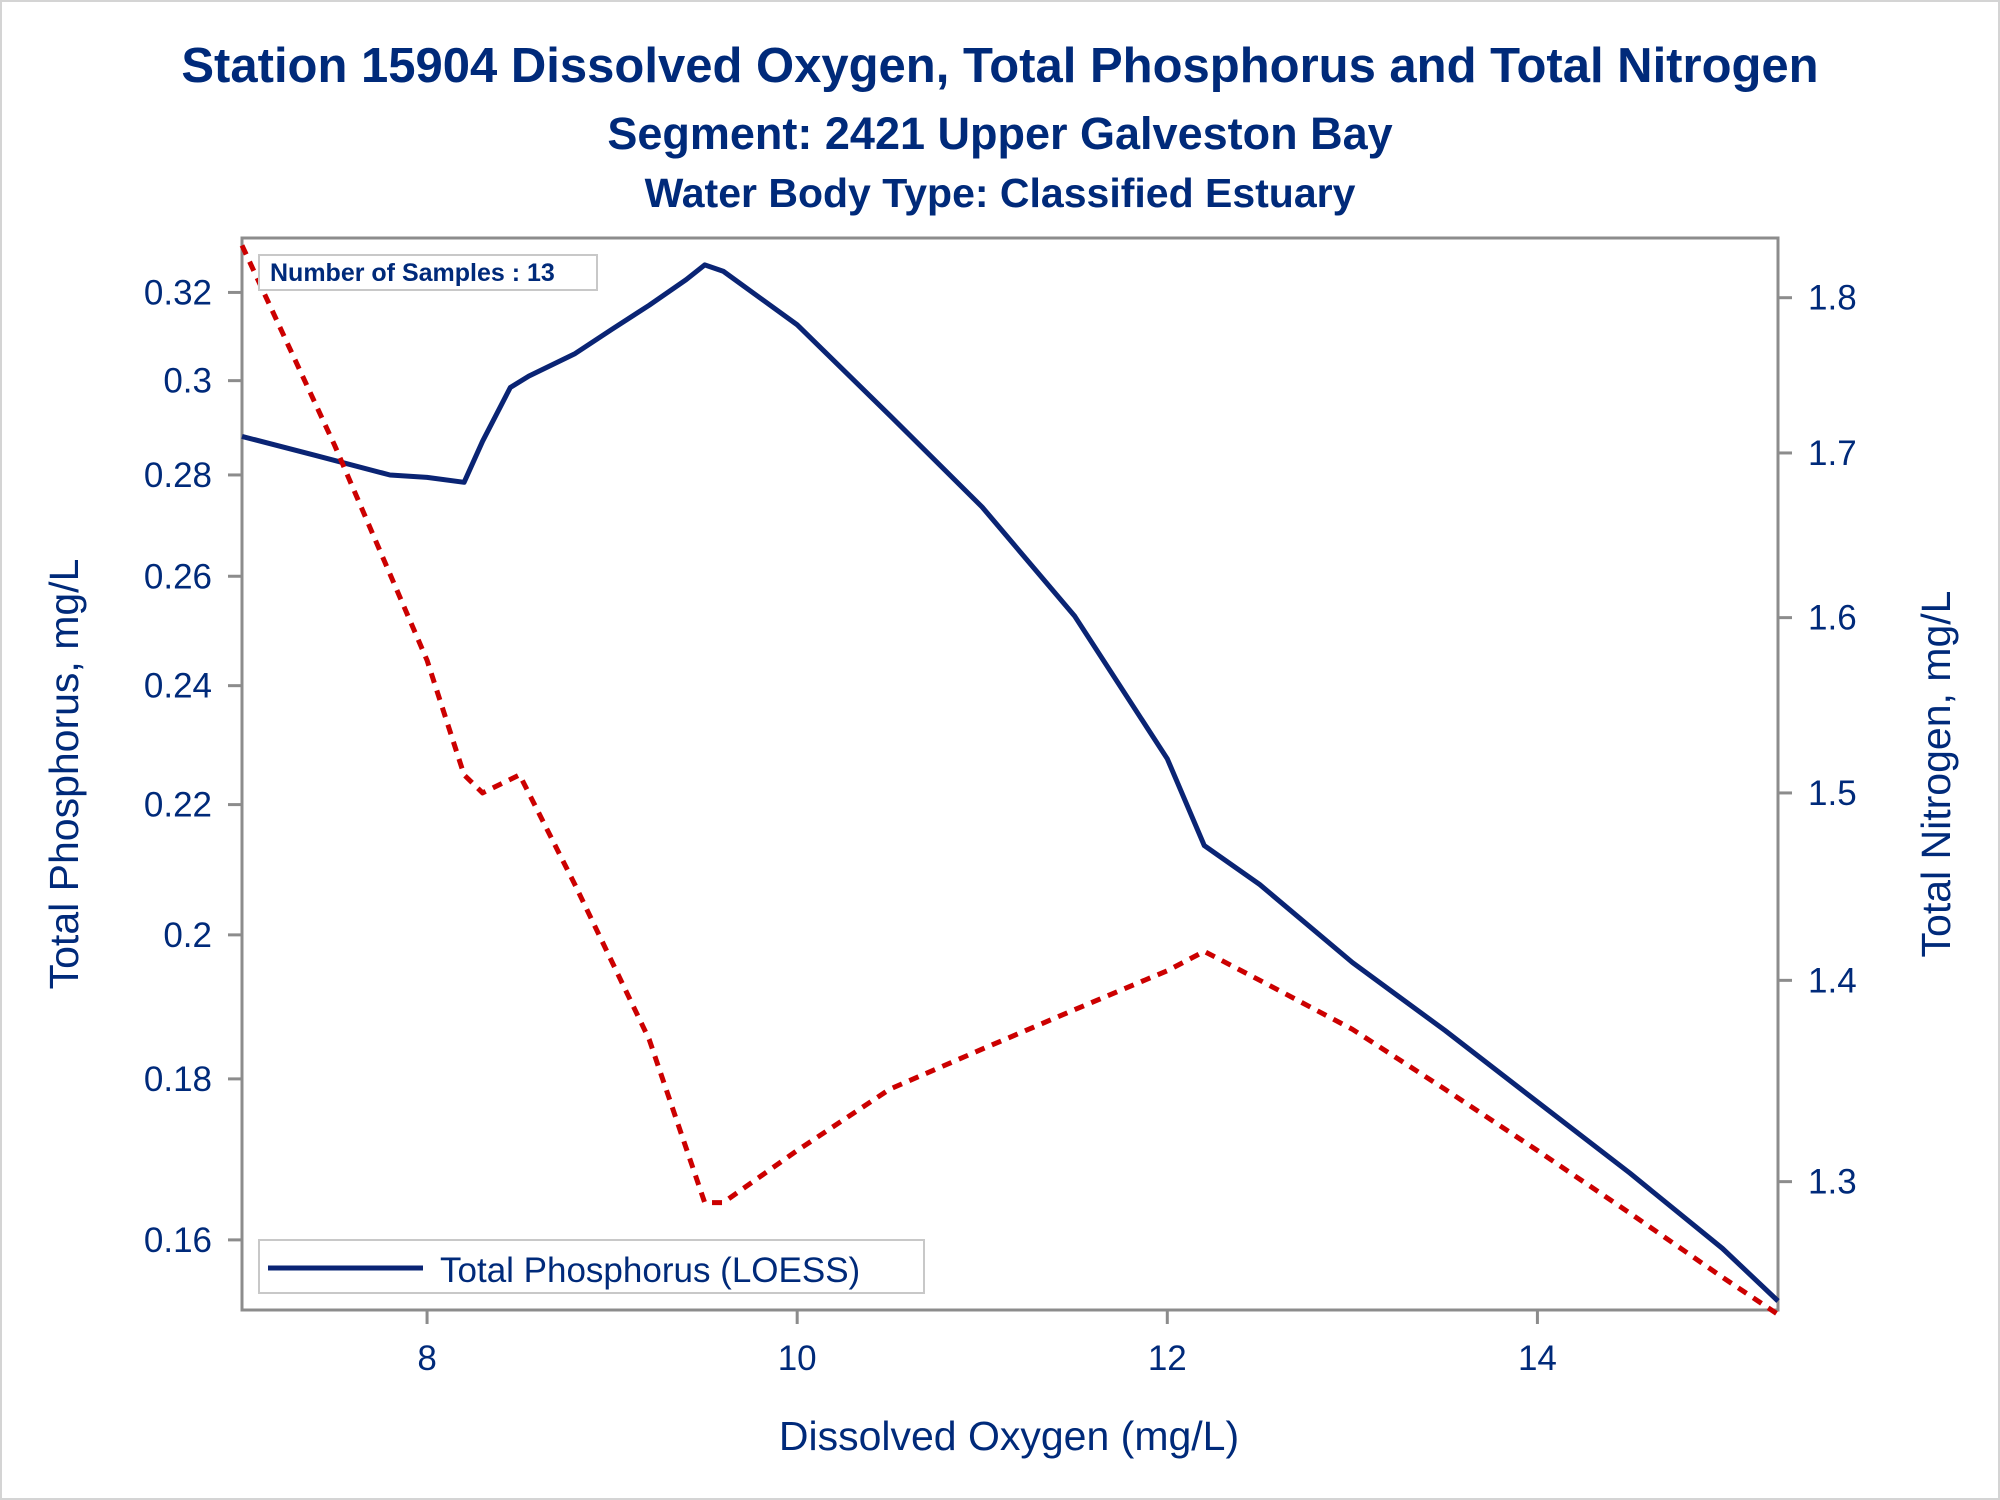 This screenshot has width=2000, height=1500. What do you see at coordinates (1832, 793) in the screenshot?
I see `y2-tick-label: 1.5` at bounding box center [1832, 793].